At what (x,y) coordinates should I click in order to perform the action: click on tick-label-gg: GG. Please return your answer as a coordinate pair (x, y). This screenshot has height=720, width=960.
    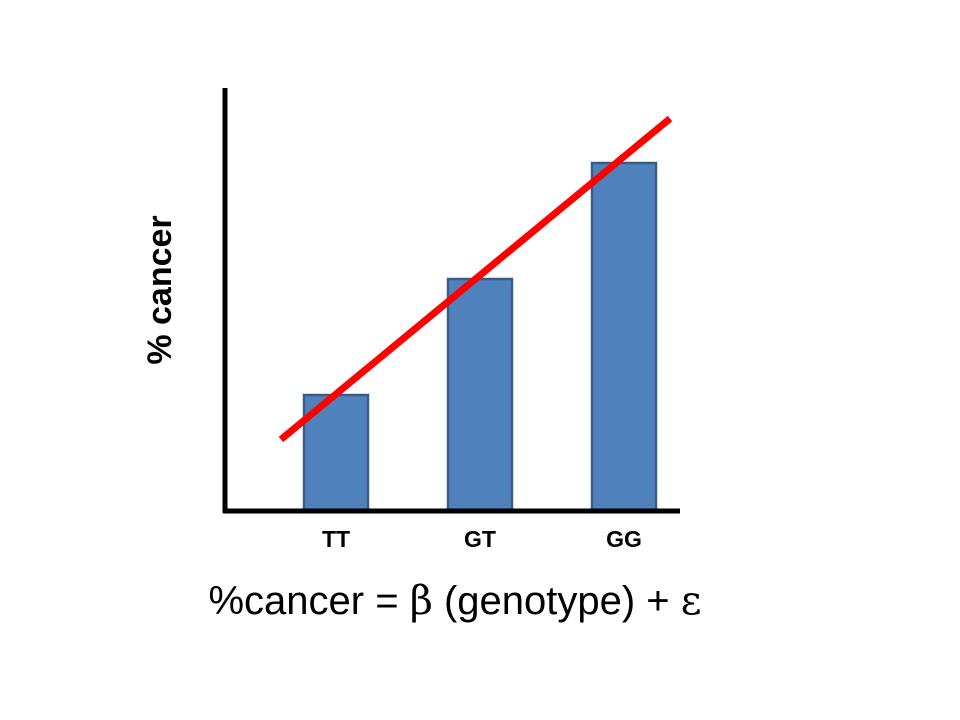
    Looking at the image, I should click on (624, 539).